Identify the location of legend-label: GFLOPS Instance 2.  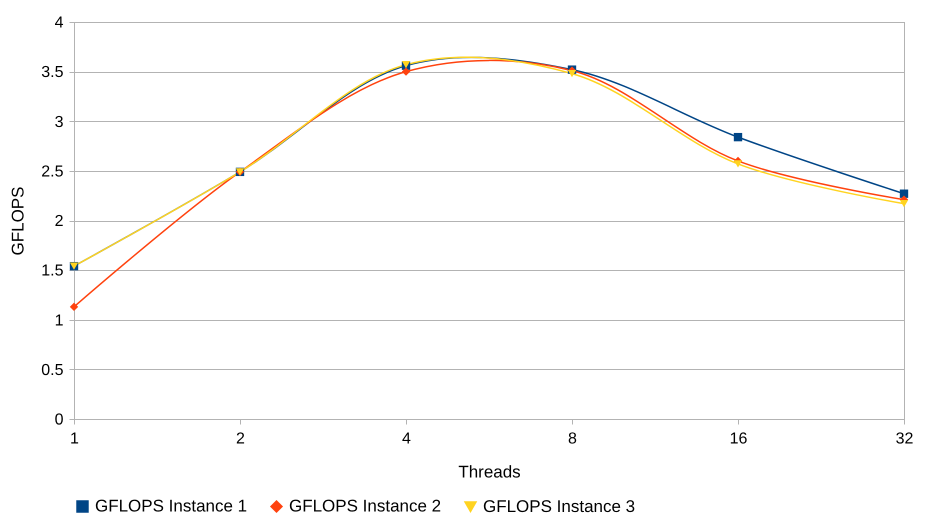
(365, 506).